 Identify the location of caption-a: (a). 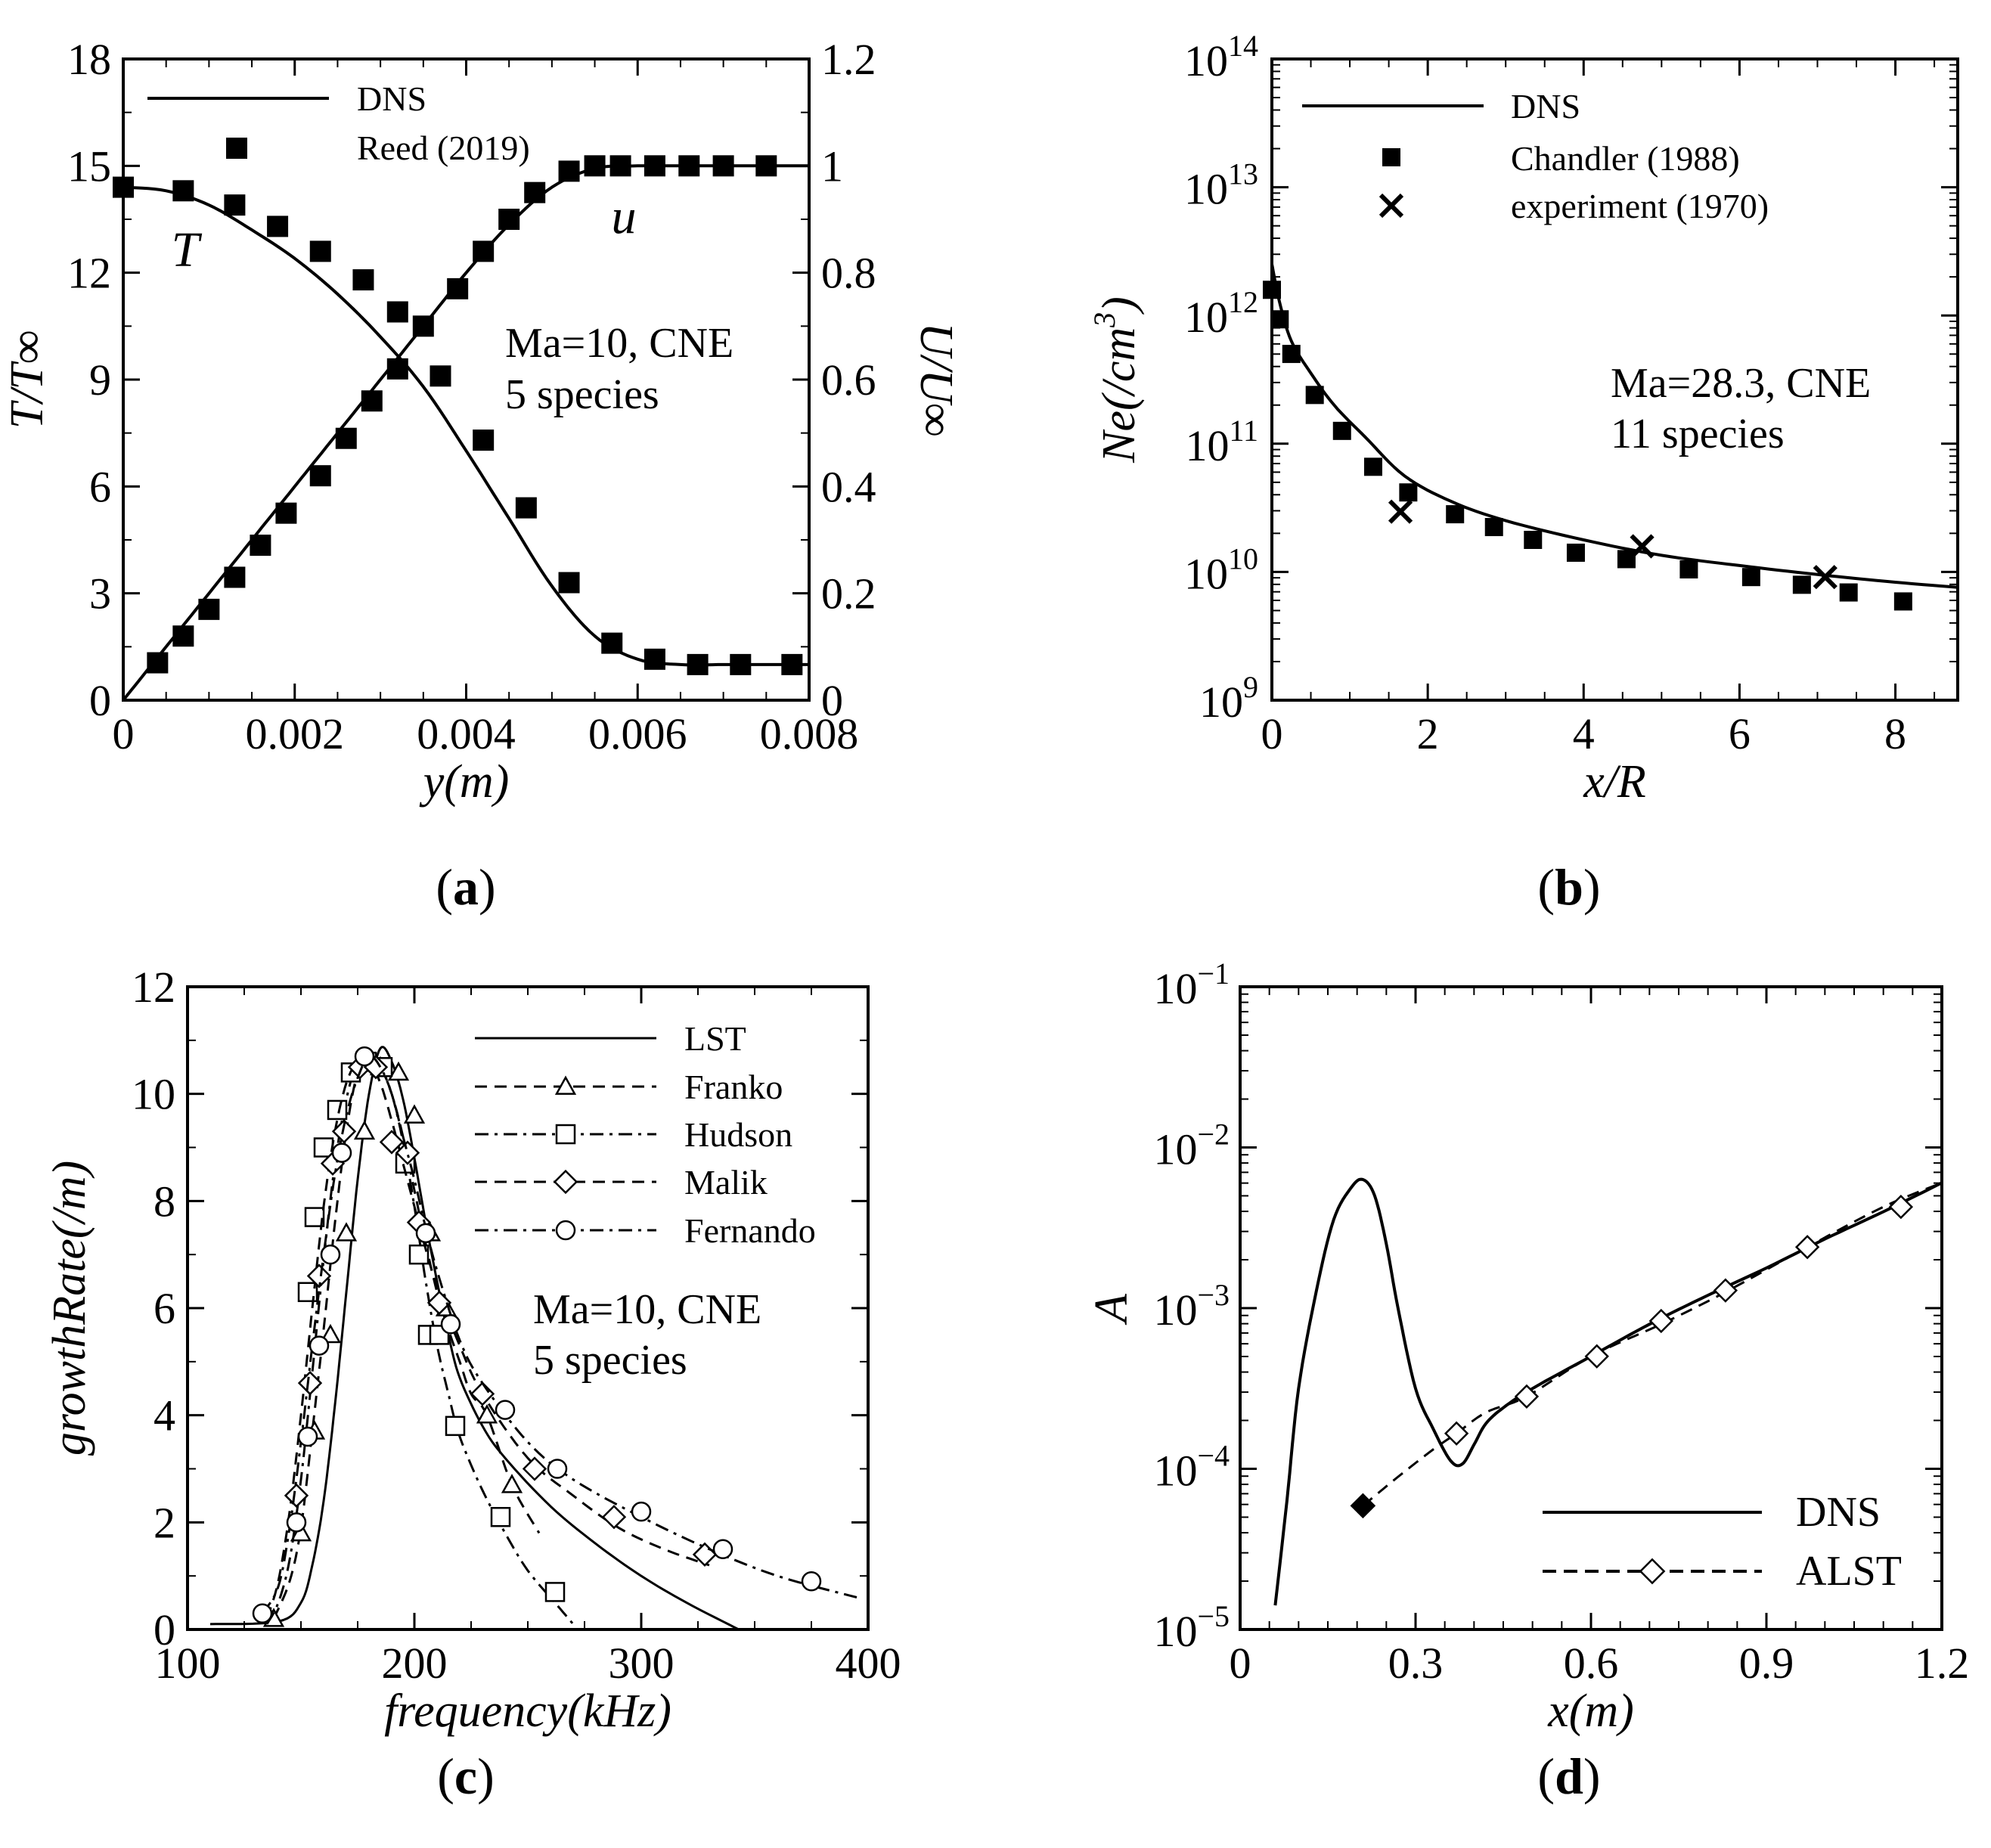
(465, 887).